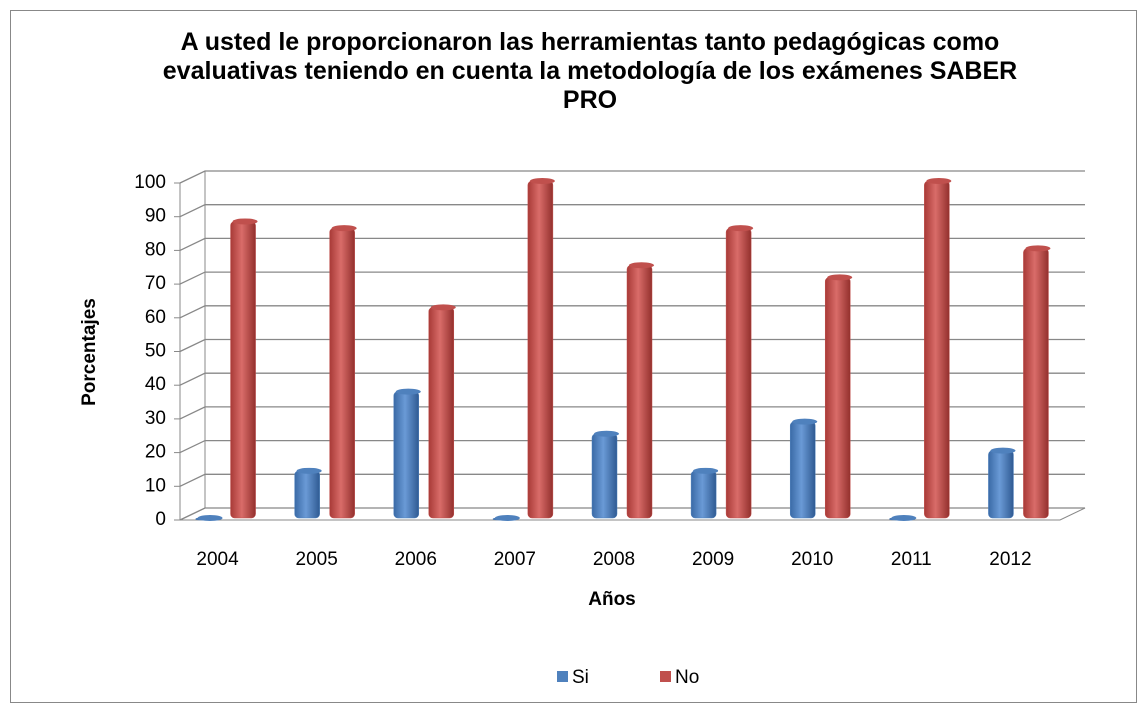  What do you see at coordinates (155, 317) in the screenshot?
I see `y-tick-label: 60` at bounding box center [155, 317].